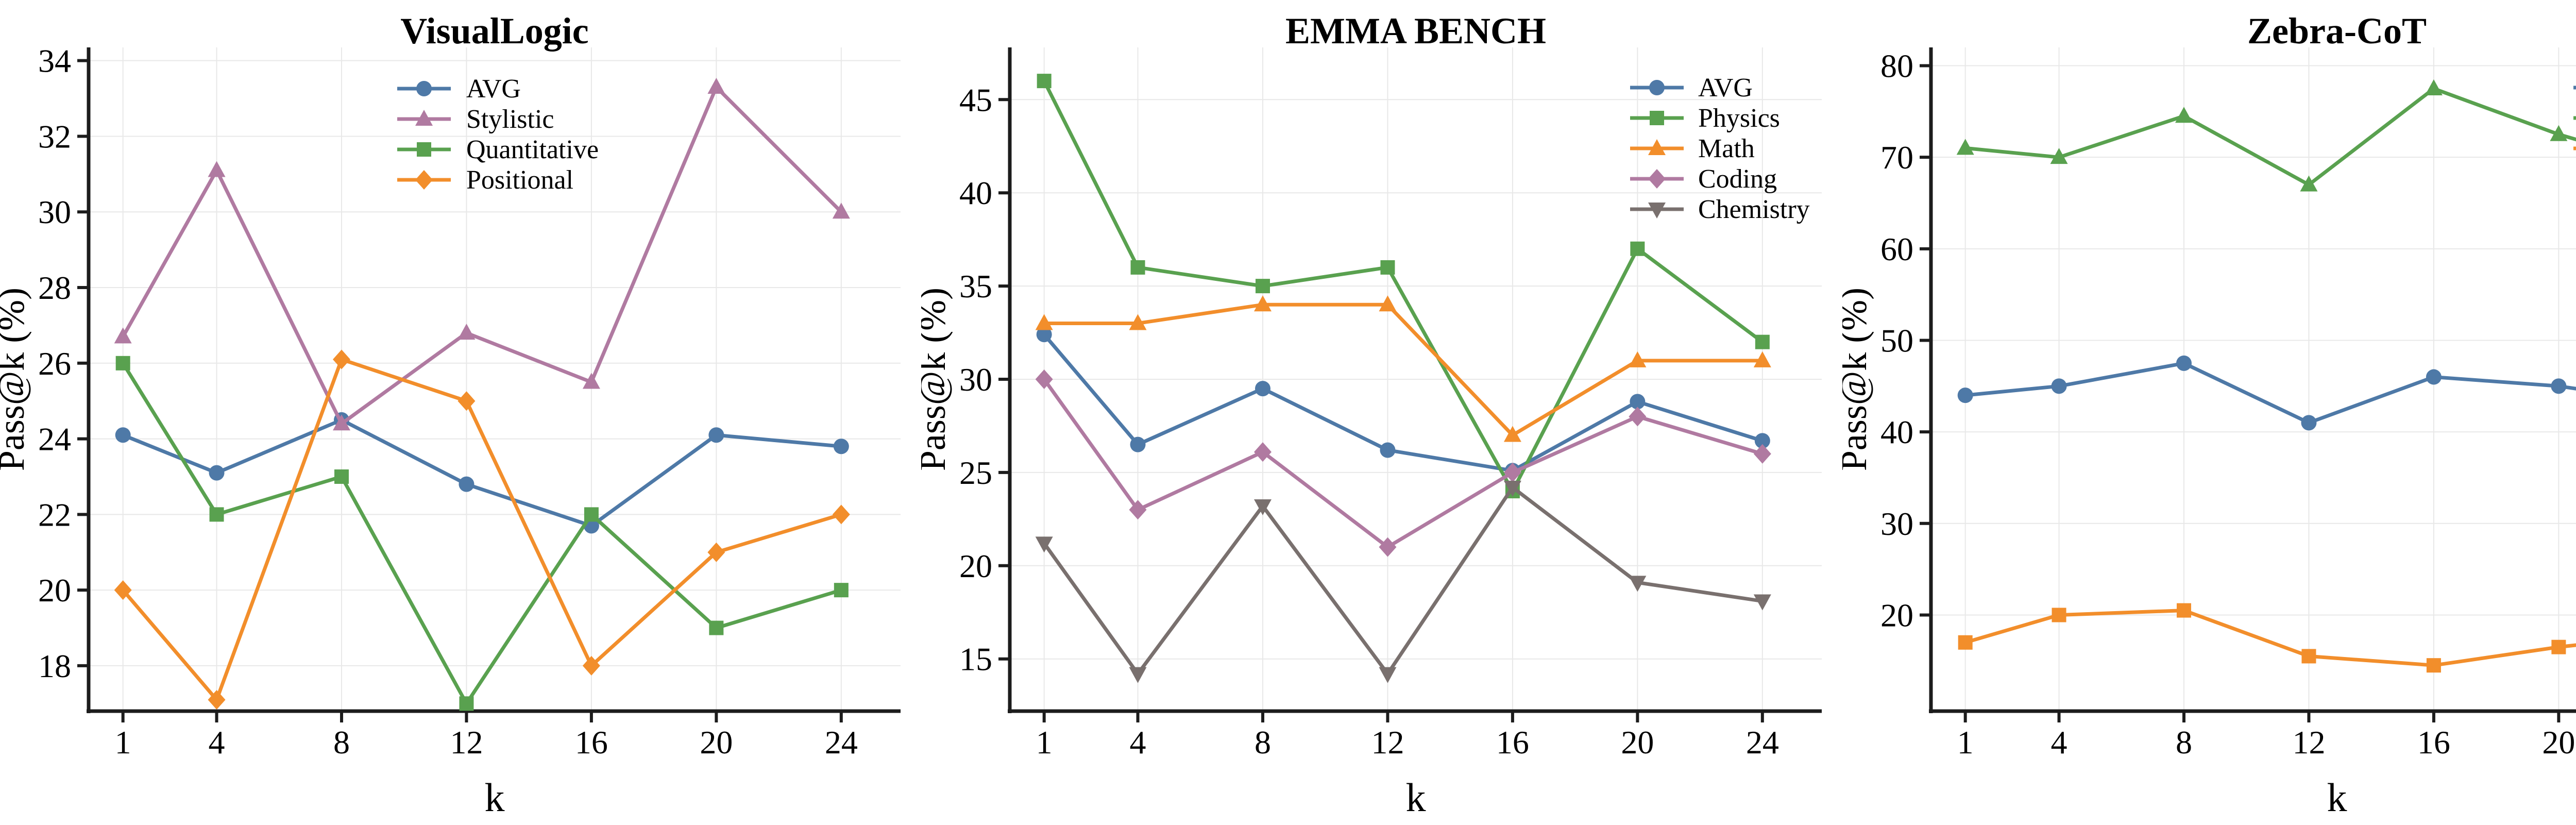 This screenshot has width=2576, height=825. What do you see at coordinates (494, 31) in the screenshot?
I see `chart-title: VisualLogic` at bounding box center [494, 31].